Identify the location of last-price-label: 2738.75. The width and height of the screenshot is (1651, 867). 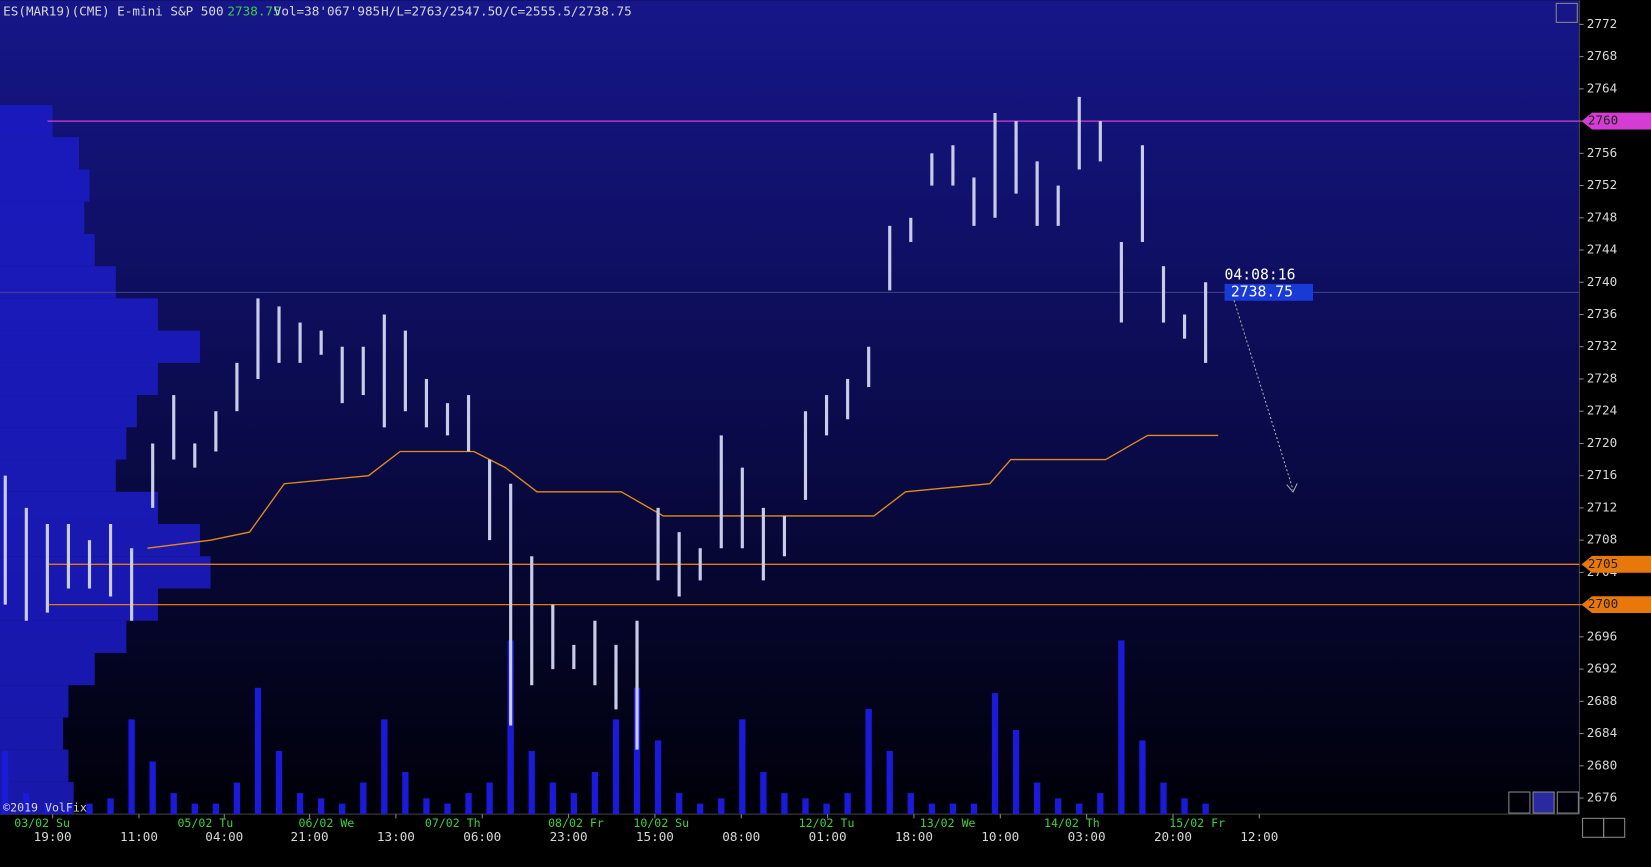
(1262, 291).